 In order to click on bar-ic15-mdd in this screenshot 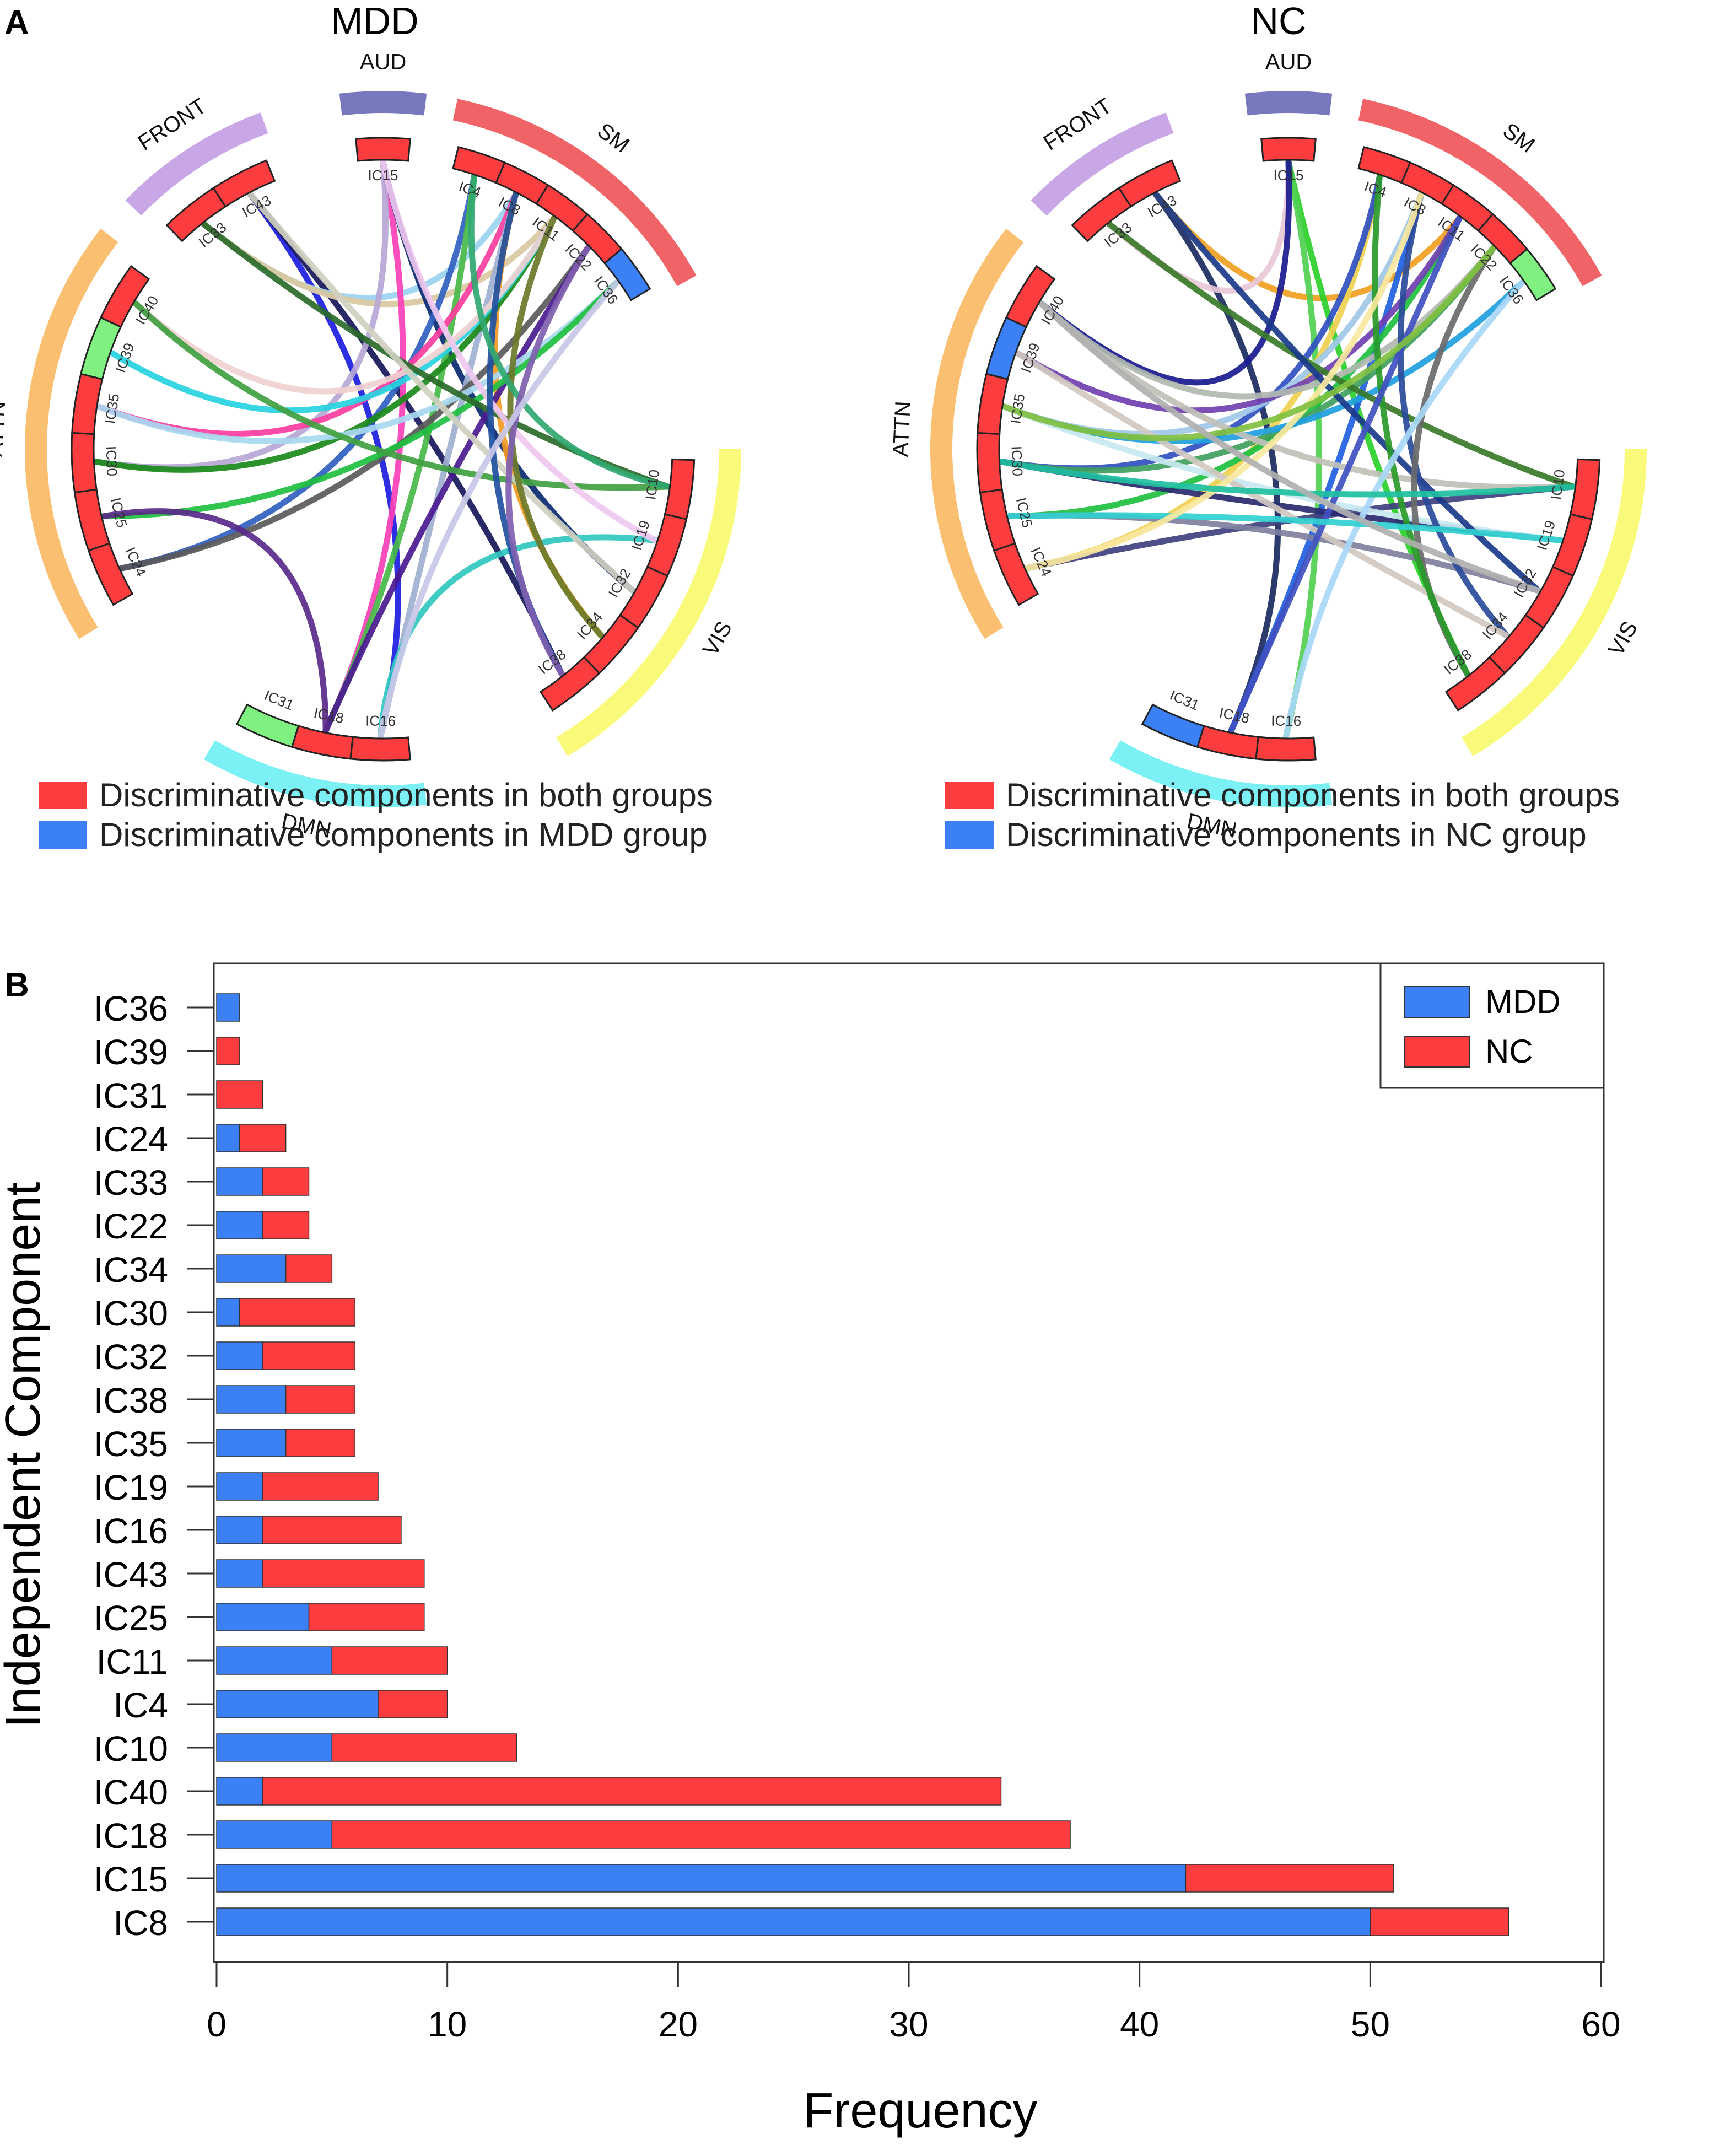, I will do `click(701, 1878)`.